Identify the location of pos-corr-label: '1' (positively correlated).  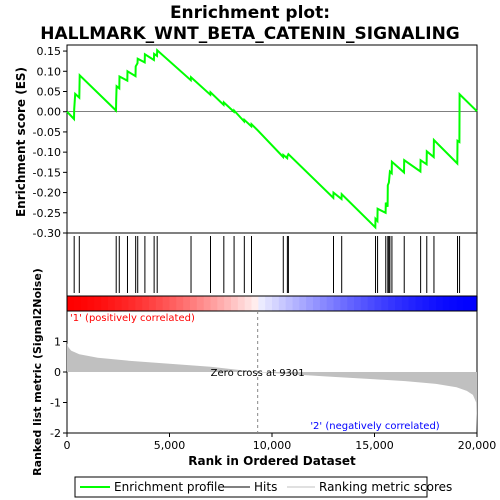
(132, 318).